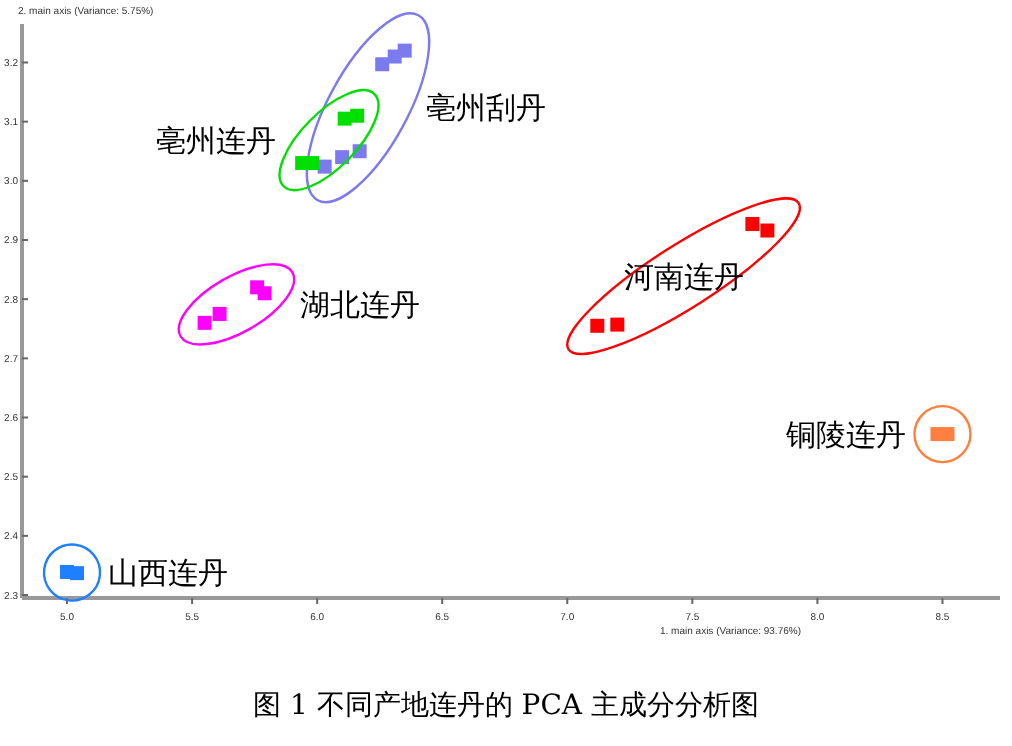  Describe the element at coordinates (360, 304) in the screenshot. I see `series-label: 湖北连丹` at that location.